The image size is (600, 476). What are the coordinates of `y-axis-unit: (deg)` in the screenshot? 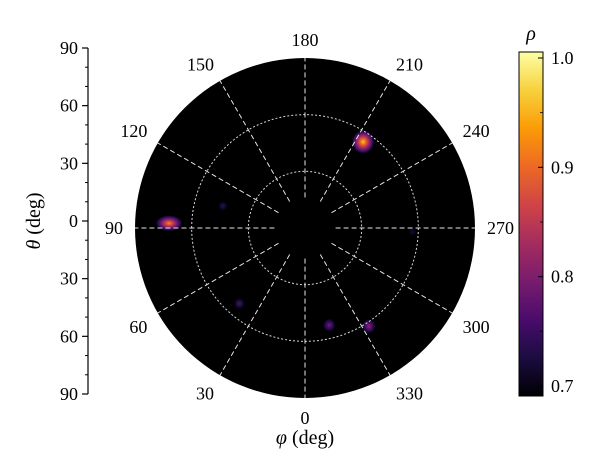 It's located at (34, 215).